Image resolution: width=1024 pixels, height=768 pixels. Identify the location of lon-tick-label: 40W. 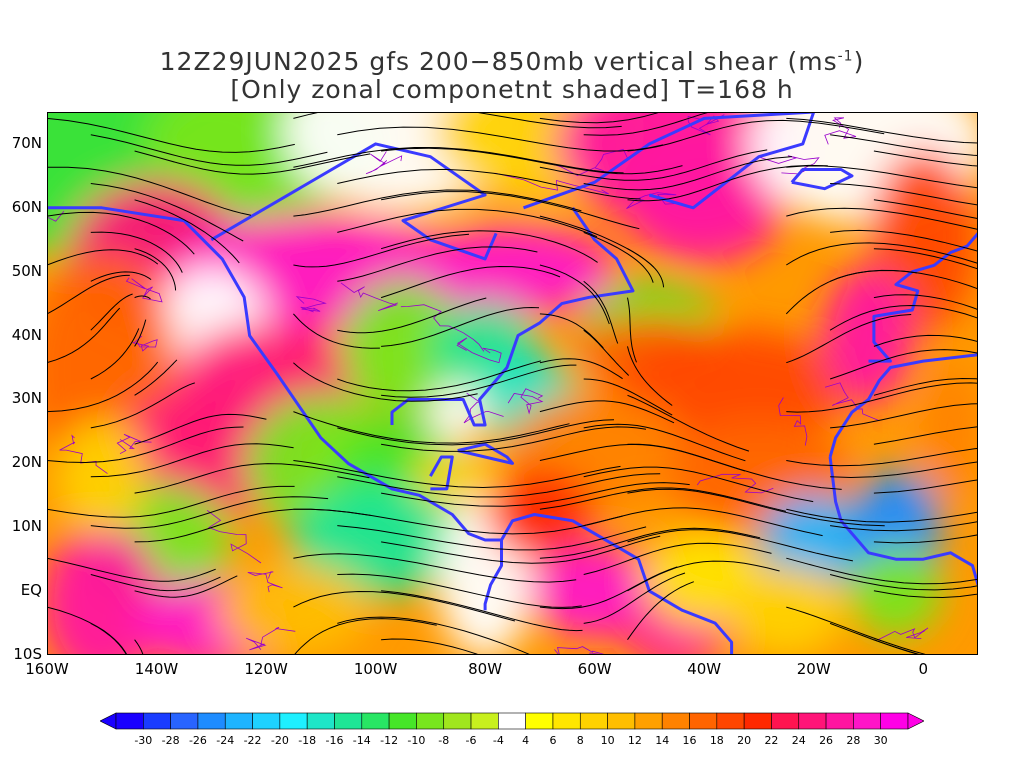
(704, 669).